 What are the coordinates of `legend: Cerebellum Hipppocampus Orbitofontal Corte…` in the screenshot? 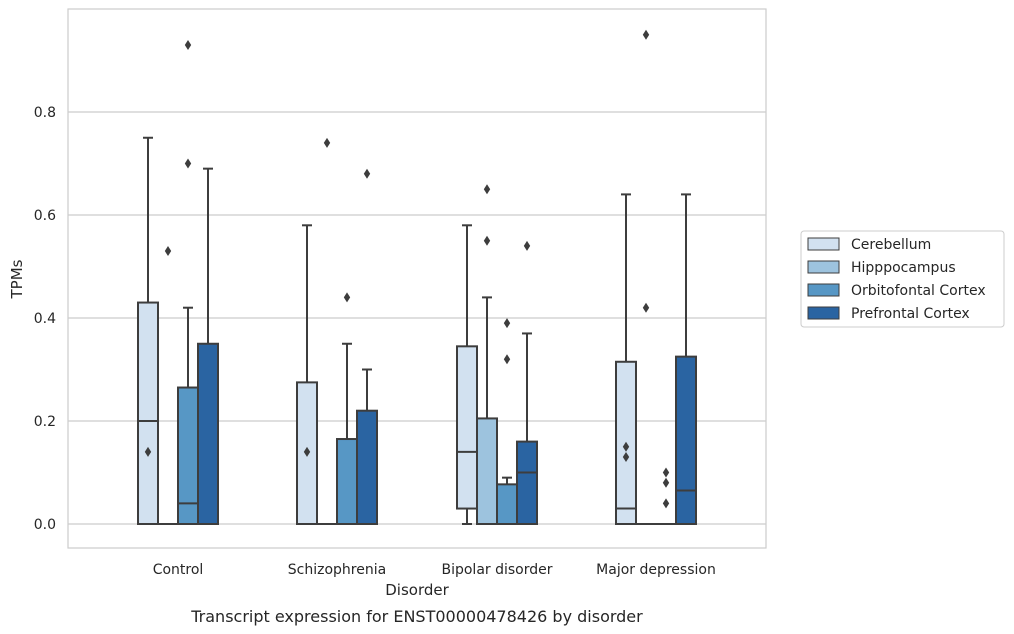 It's located at (902, 279).